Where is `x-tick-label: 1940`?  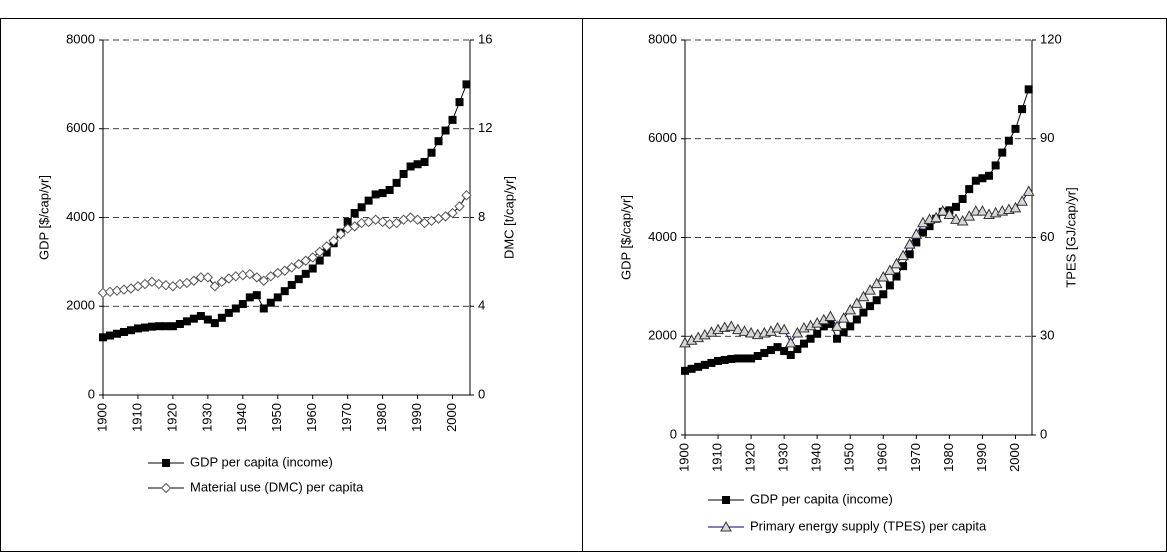 x-tick-label: 1940 is located at coordinates (241, 417).